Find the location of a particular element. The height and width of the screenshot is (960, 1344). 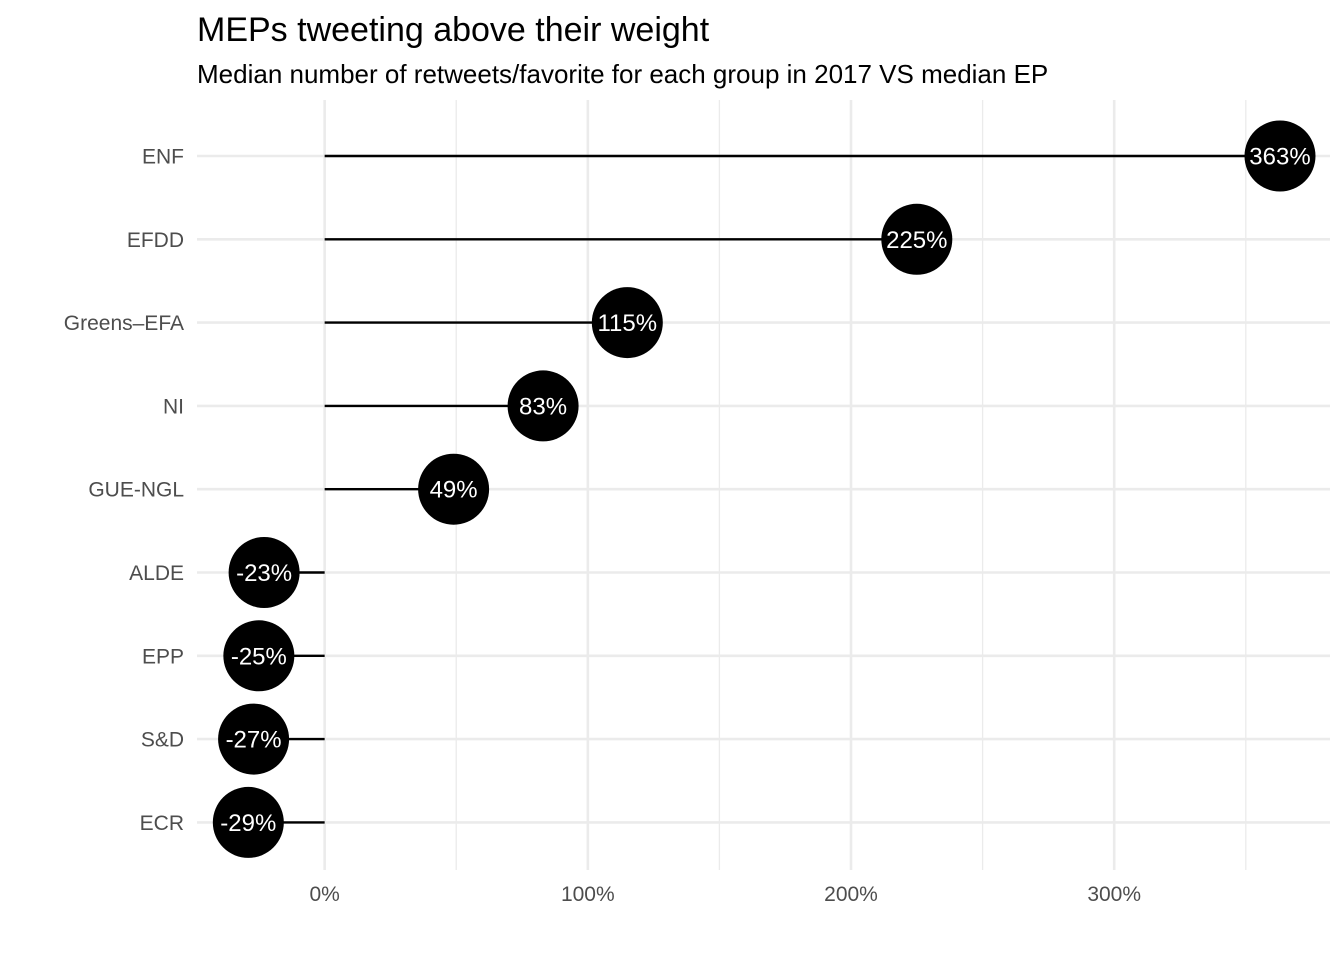

y-tick-label: ENF is located at coordinates (163, 157).